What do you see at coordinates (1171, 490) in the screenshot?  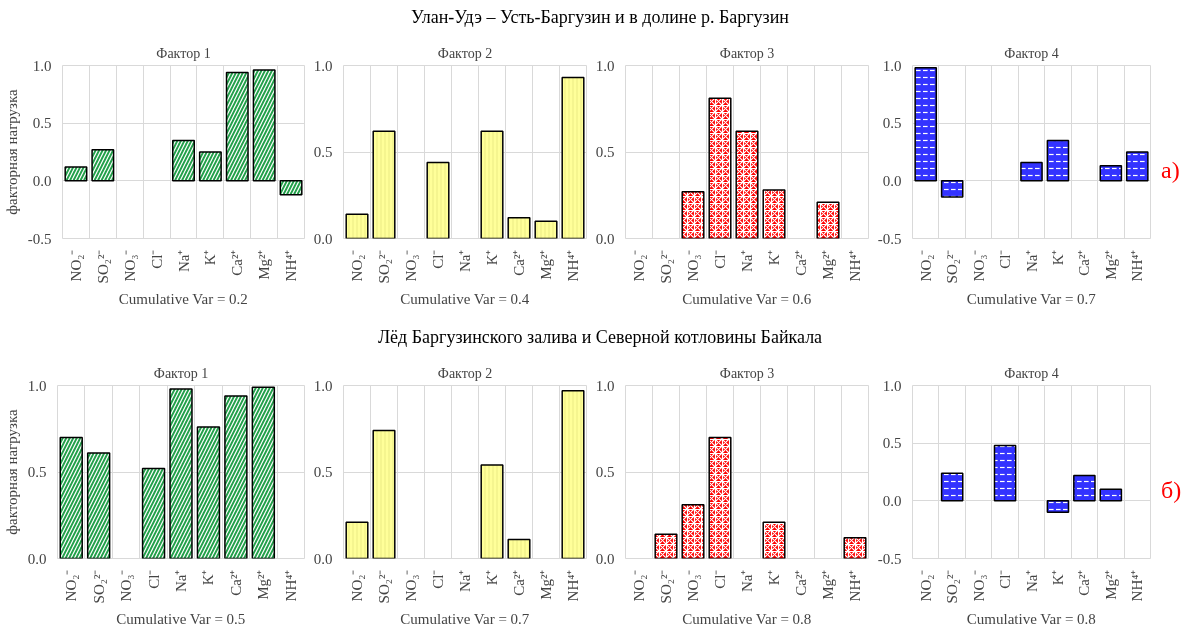 I see `text: б)` at bounding box center [1171, 490].